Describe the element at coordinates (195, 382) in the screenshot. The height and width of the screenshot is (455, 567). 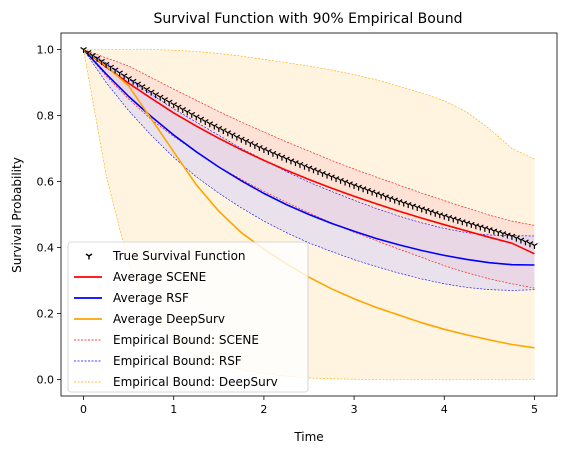
I see `legend-label: Empirical Bound: DeepSurv` at that location.